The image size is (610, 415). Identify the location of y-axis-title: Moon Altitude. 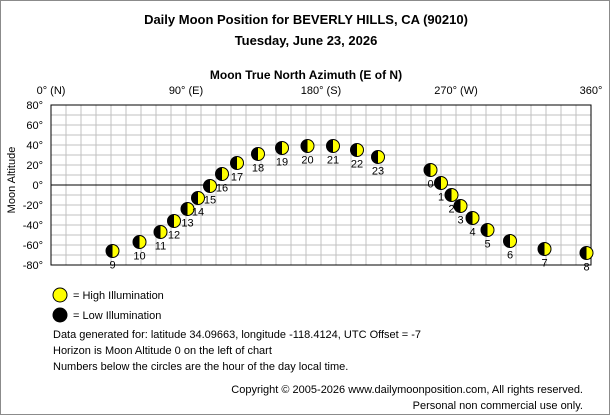
(12, 180).